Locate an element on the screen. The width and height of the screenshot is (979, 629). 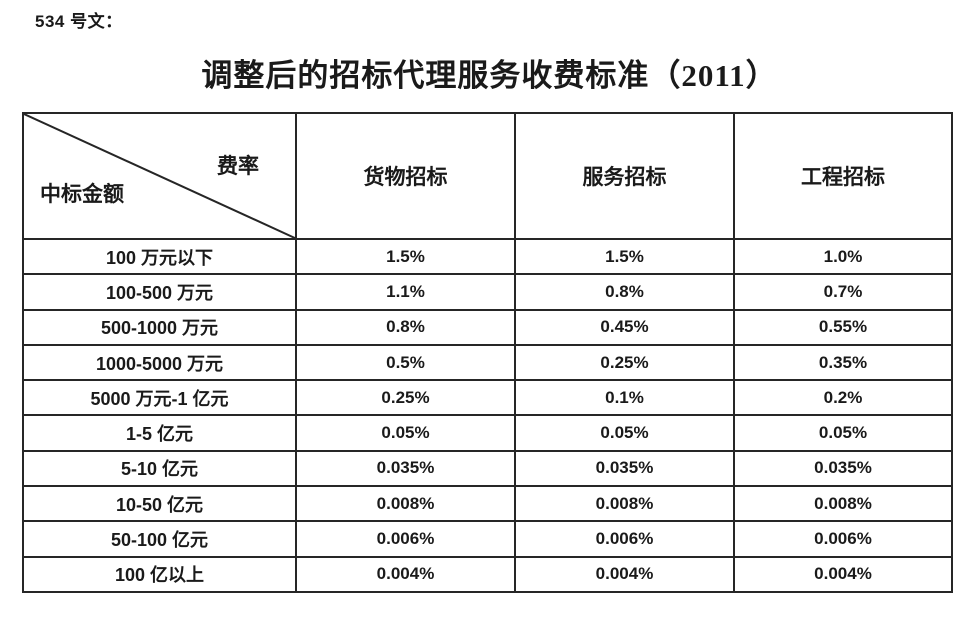
rate-value: 0.45% is located at coordinates (624, 327).